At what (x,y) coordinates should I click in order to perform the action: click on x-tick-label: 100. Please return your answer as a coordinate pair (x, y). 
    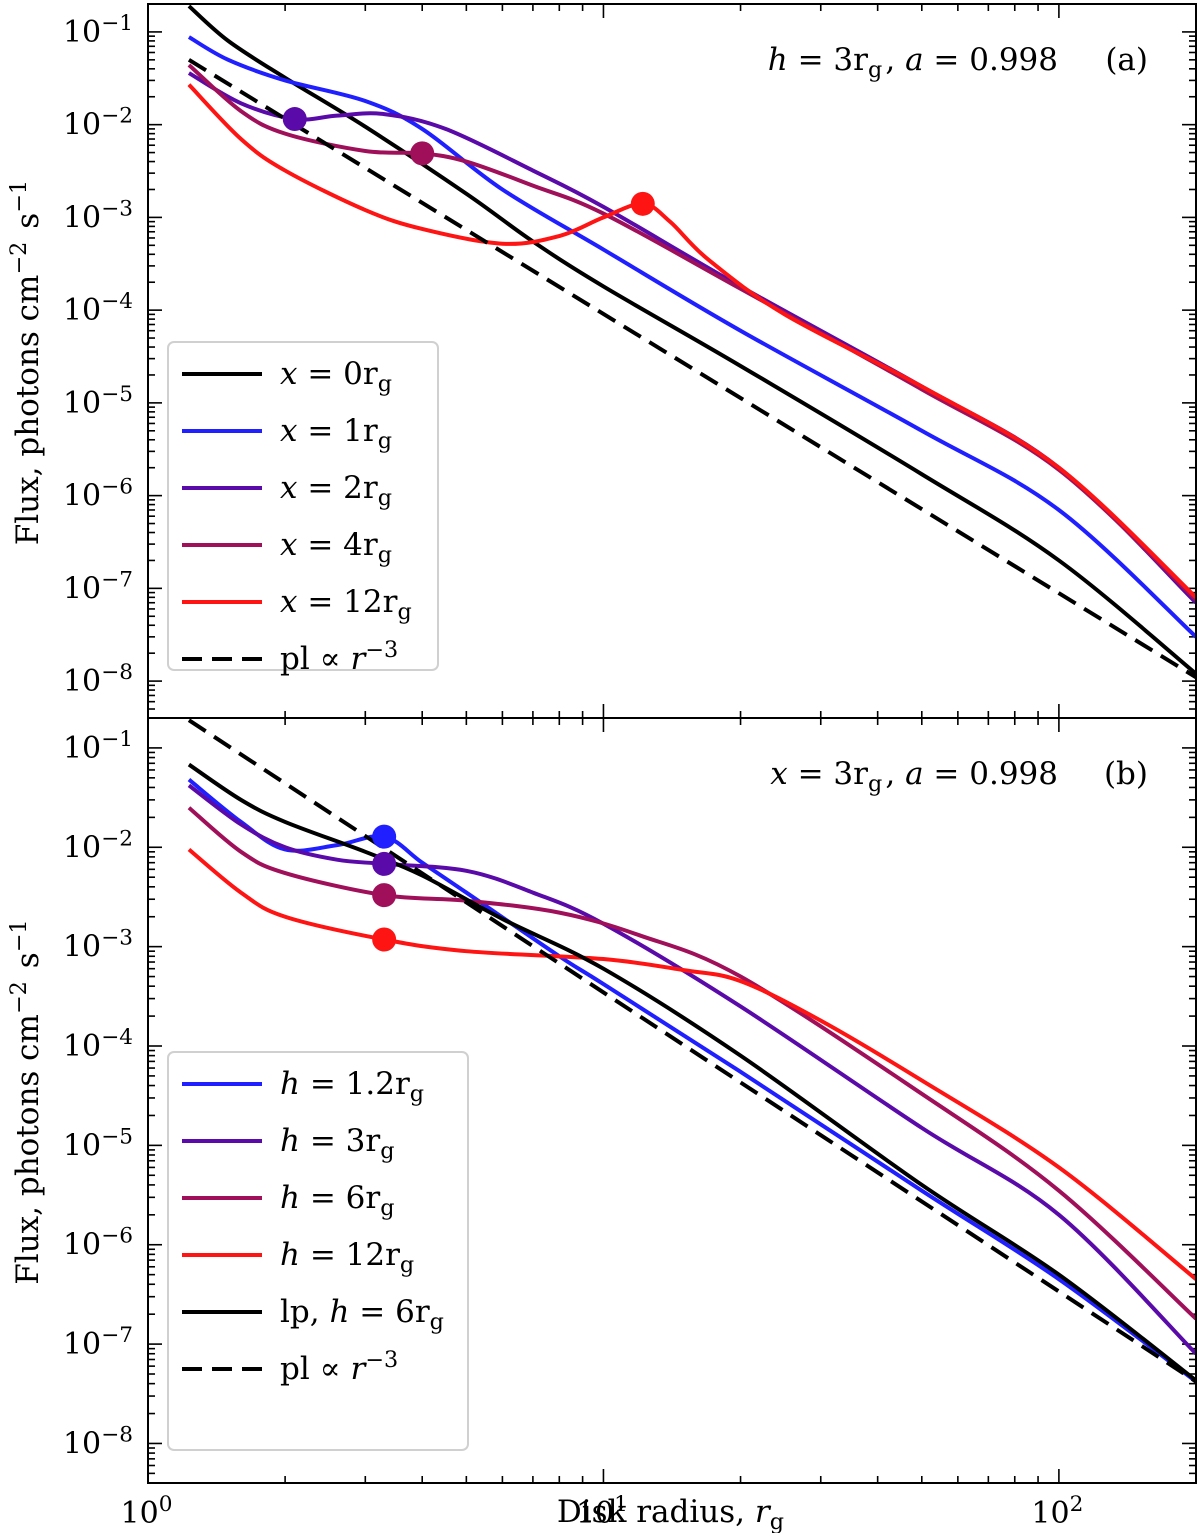
    Looking at the image, I should click on (148, 1511).